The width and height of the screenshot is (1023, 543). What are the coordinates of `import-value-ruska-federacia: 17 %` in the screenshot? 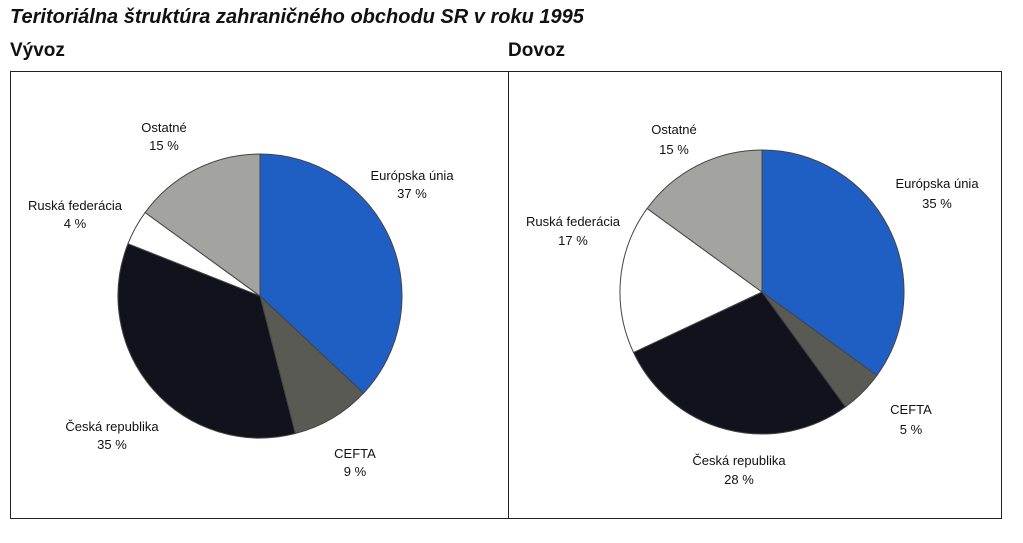 It's located at (573, 240).